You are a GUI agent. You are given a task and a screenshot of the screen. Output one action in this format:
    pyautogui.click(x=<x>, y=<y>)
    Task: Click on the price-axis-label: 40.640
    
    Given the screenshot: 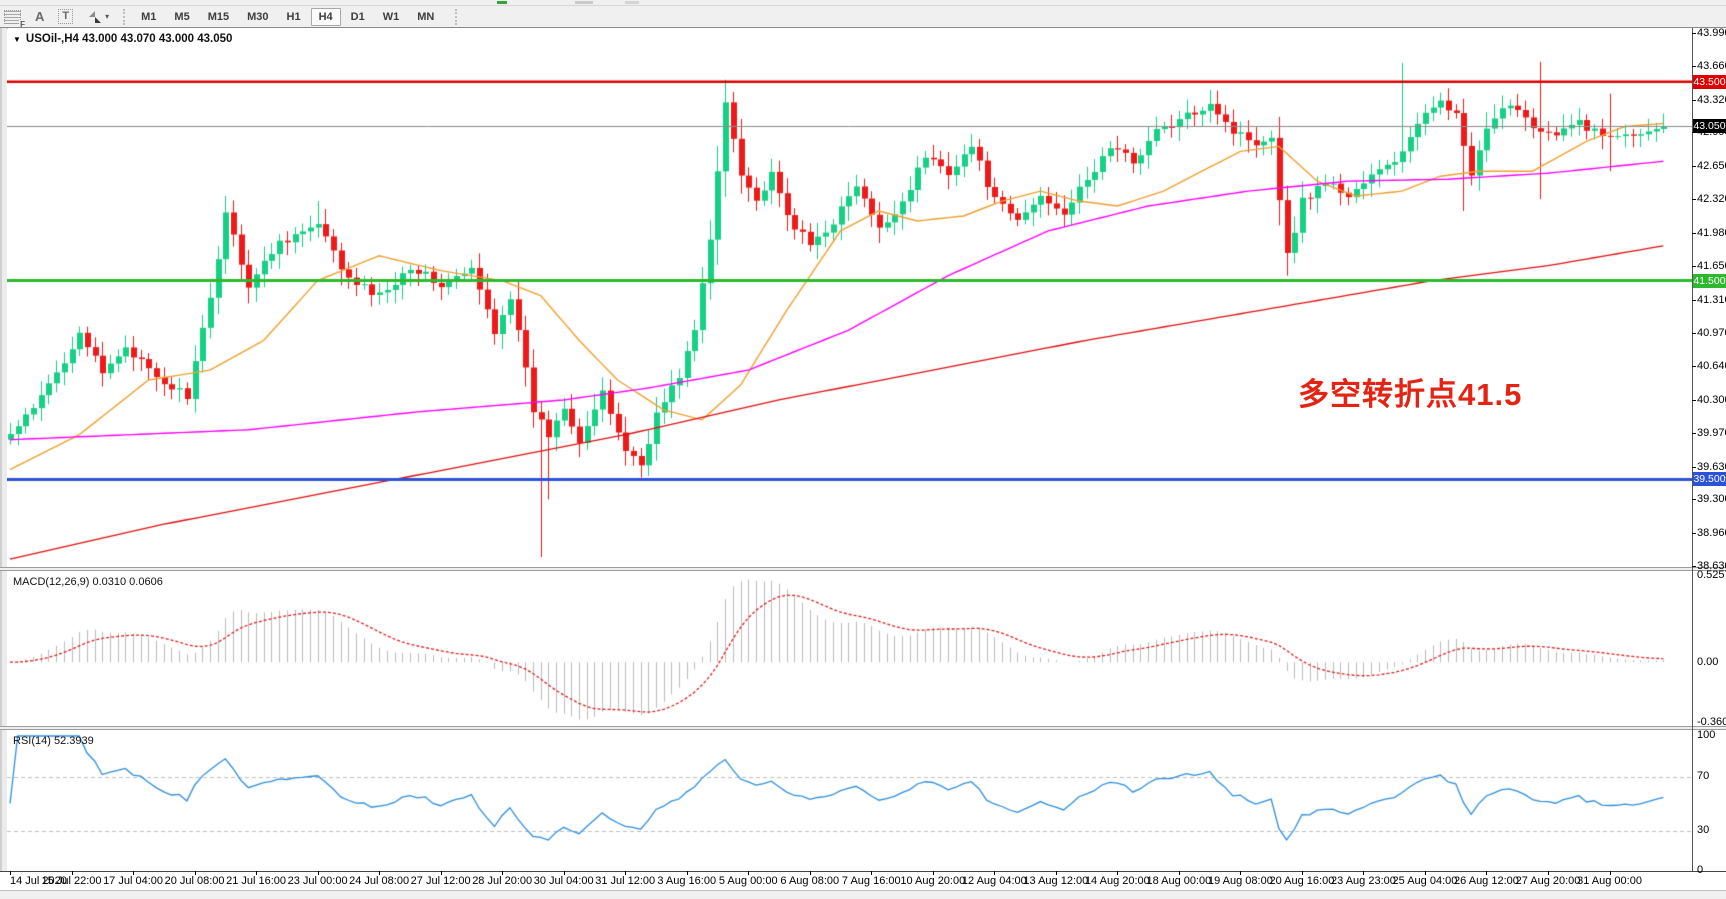 What is the action you would take?
    pyautogui.click(x=1711, y=366)
    